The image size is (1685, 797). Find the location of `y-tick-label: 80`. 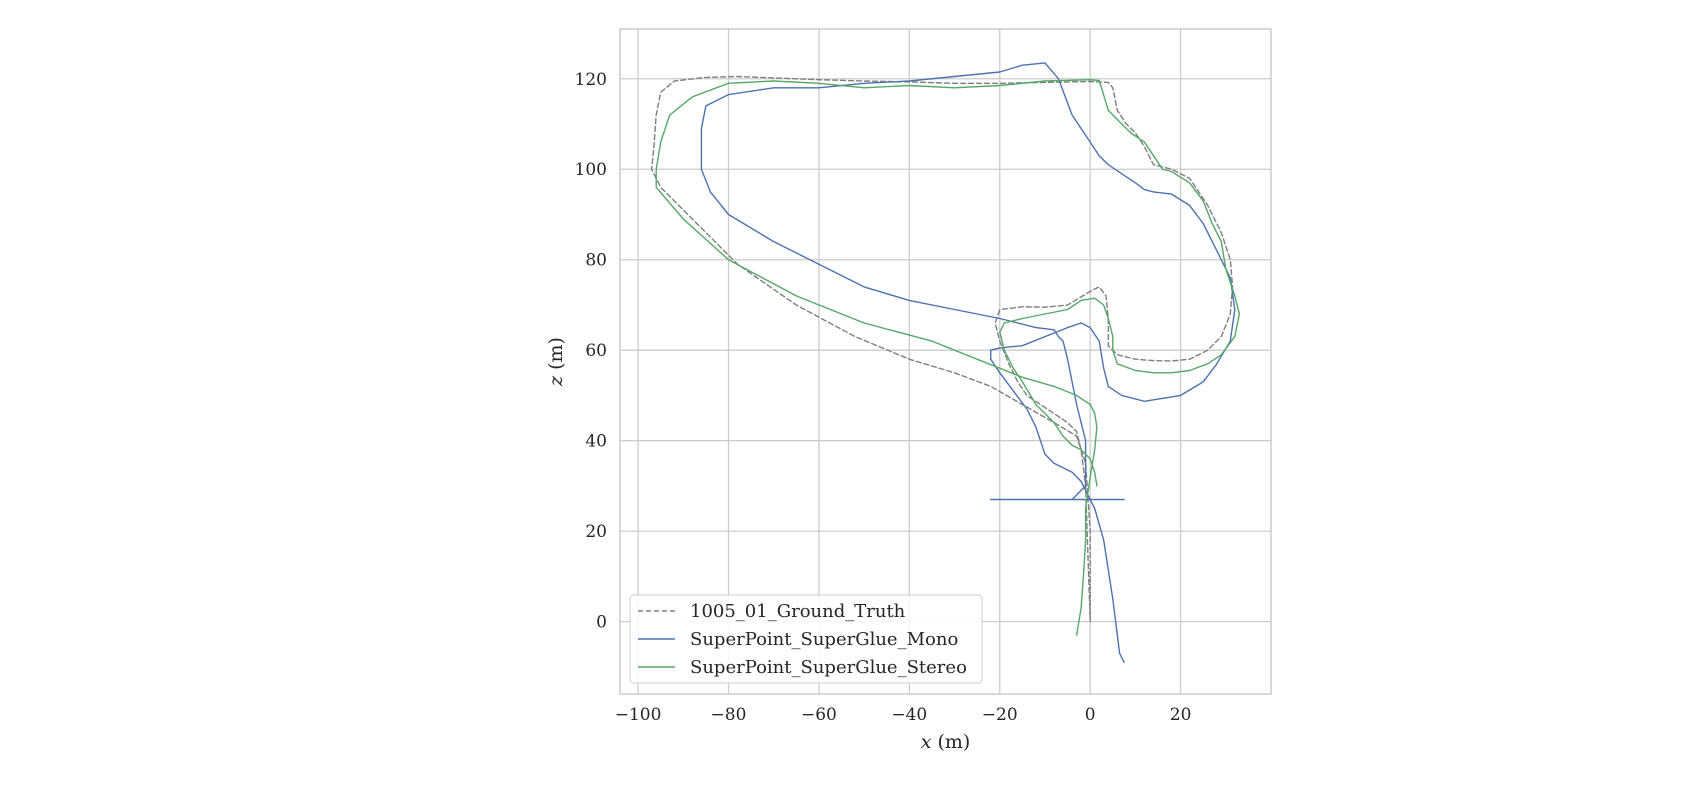

y-tick-label: 80 is located at coordinates (596, 261).